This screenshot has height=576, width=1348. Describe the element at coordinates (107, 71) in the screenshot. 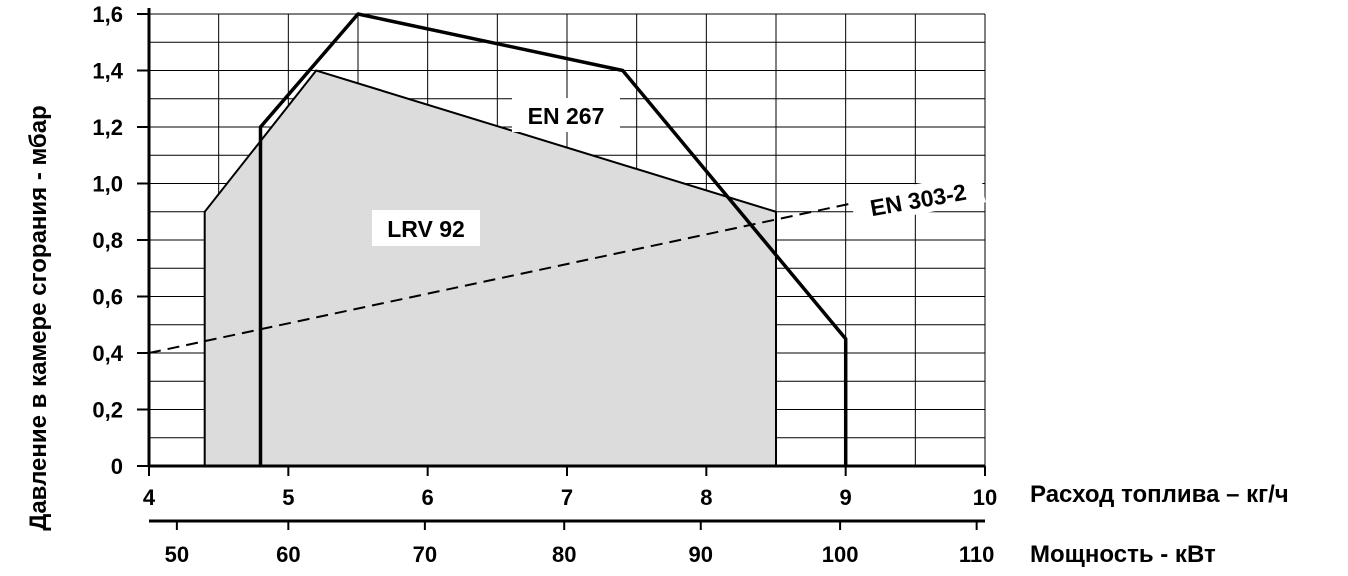

I see `y-tick-label: 1,4` at that location.